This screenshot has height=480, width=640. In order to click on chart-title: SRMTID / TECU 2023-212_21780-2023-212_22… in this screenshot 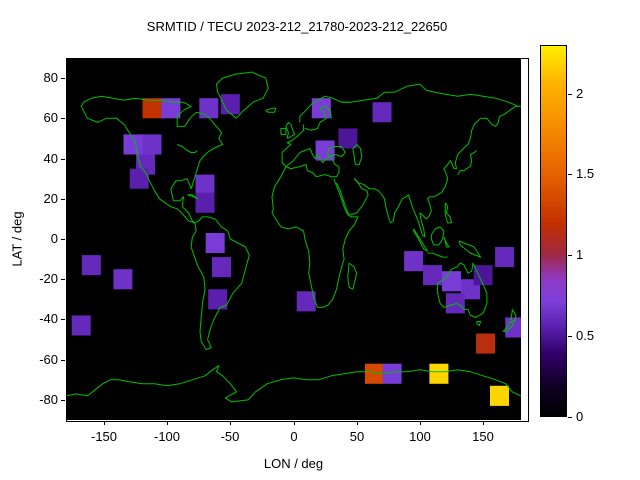, I will do `click(297, 26)`.